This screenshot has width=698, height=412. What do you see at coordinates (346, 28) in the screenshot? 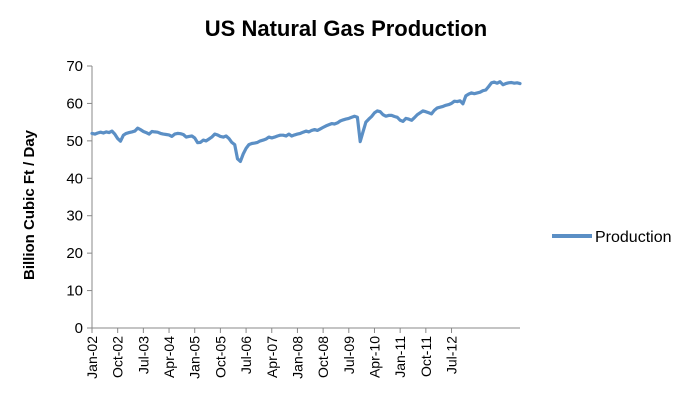
I see `chart-title: US Natural Gas Production` at bounding box center [346, 28].